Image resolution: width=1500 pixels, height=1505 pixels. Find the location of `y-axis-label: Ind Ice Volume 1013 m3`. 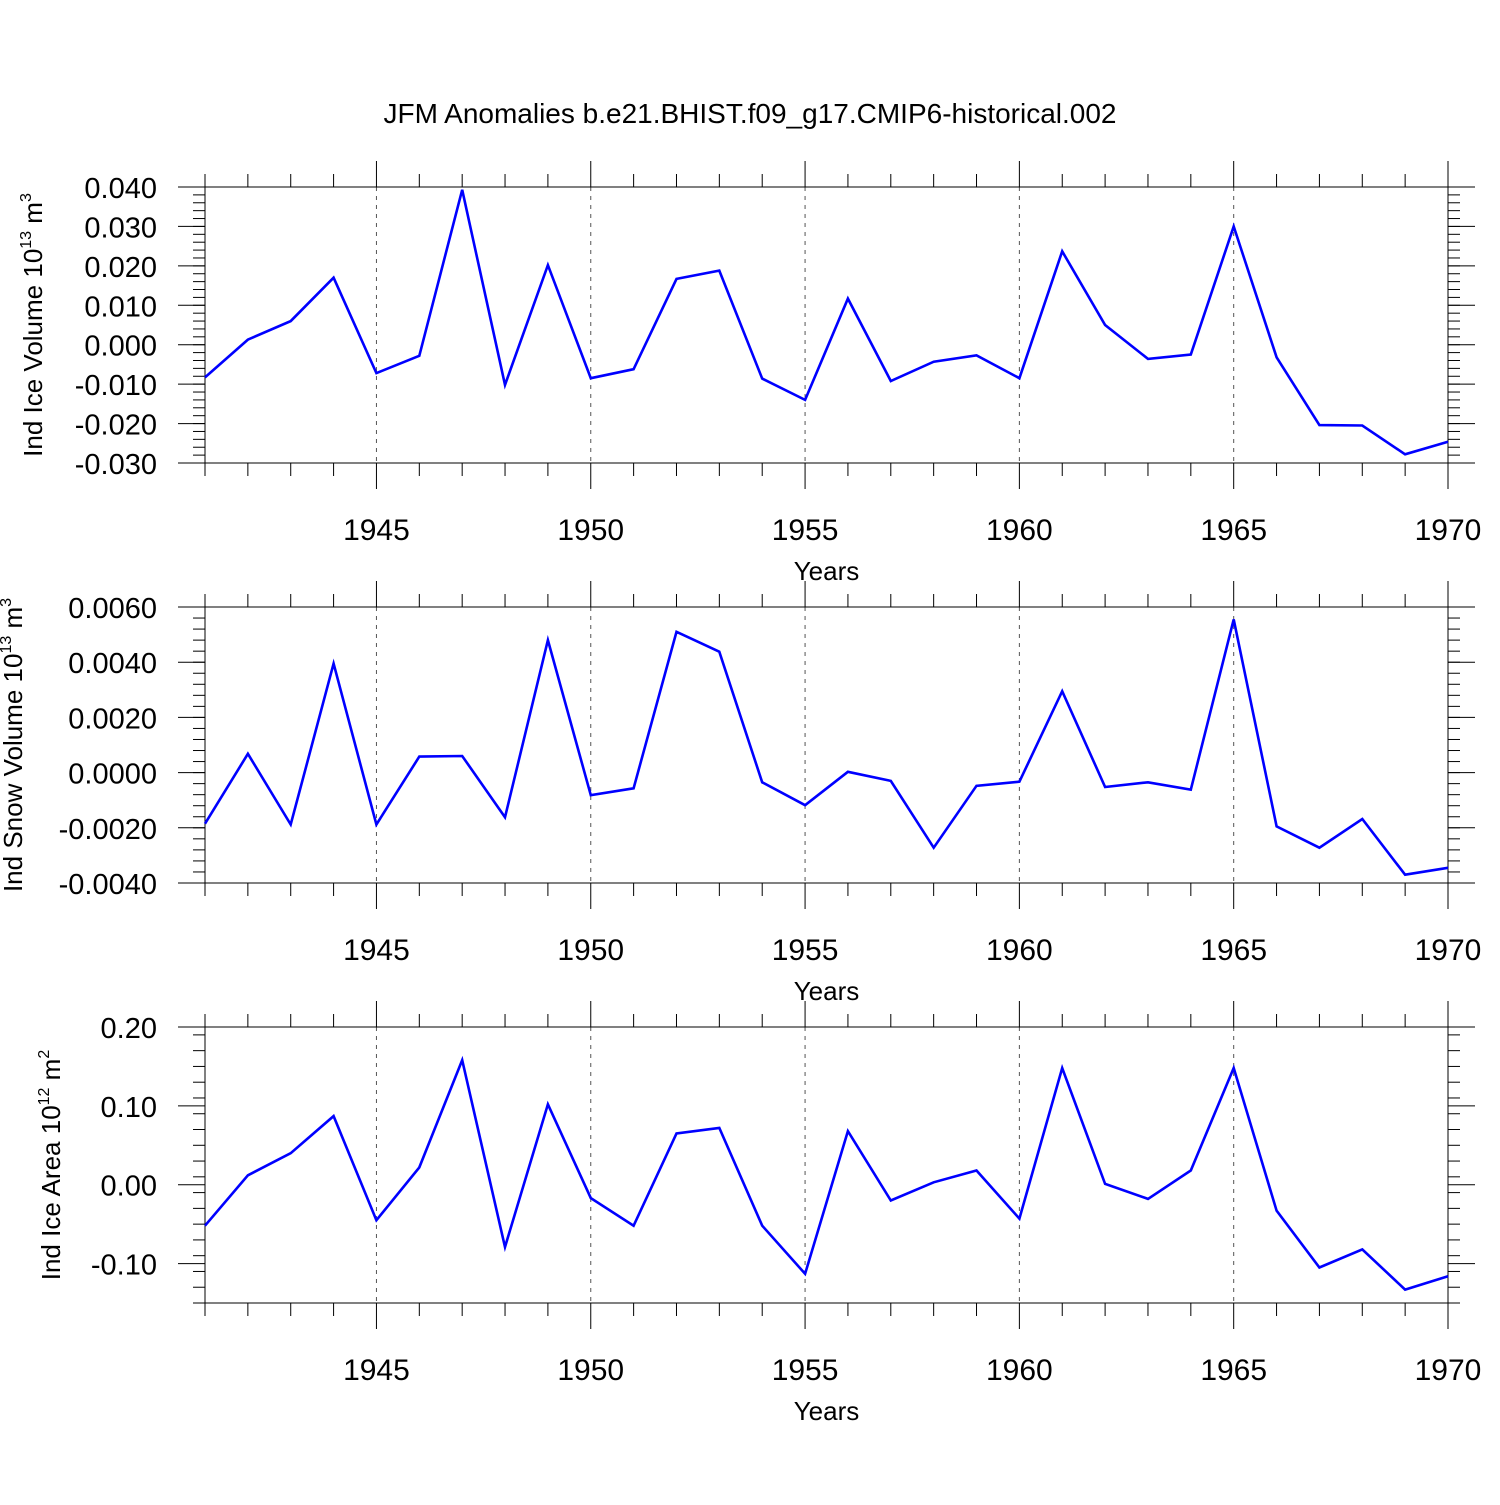

y-axis-label: Ind Ice Volume 1013 m3 is located at coordinates (33, 325).